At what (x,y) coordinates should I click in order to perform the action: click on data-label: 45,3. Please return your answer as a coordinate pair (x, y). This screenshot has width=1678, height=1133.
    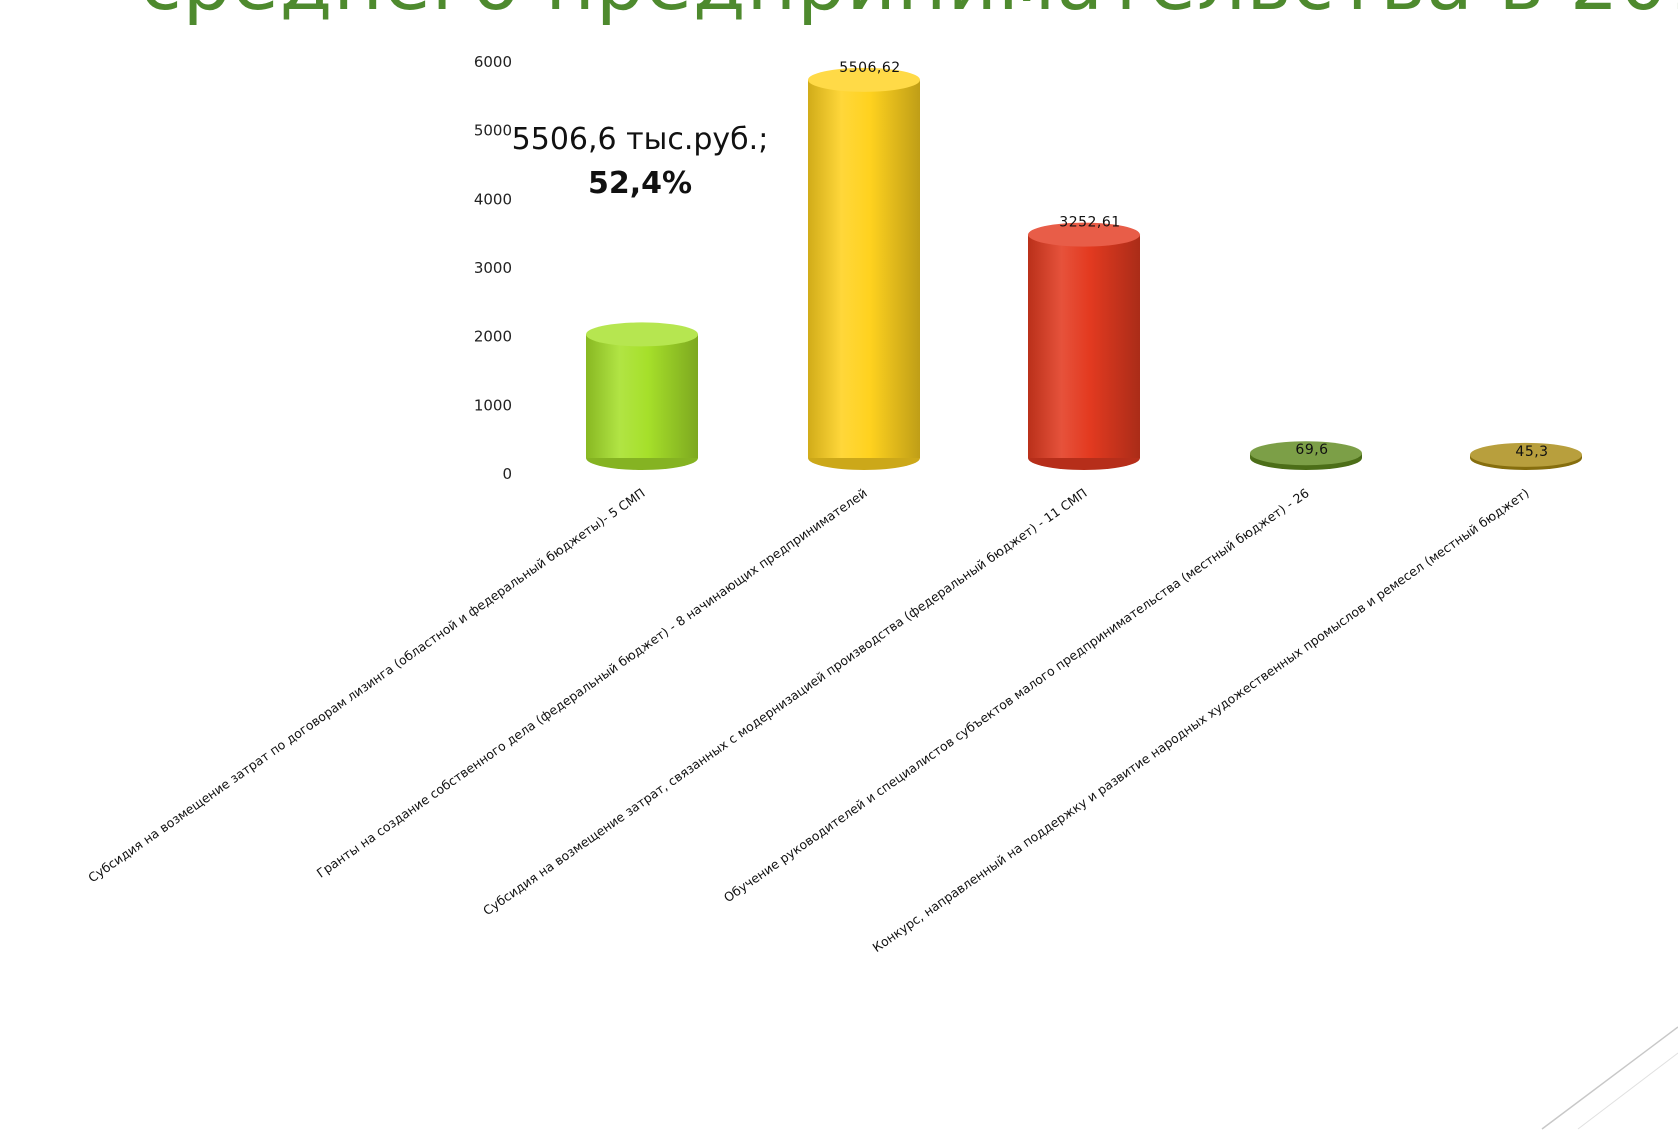
    Looking at the image, I should click on (1531, 452).